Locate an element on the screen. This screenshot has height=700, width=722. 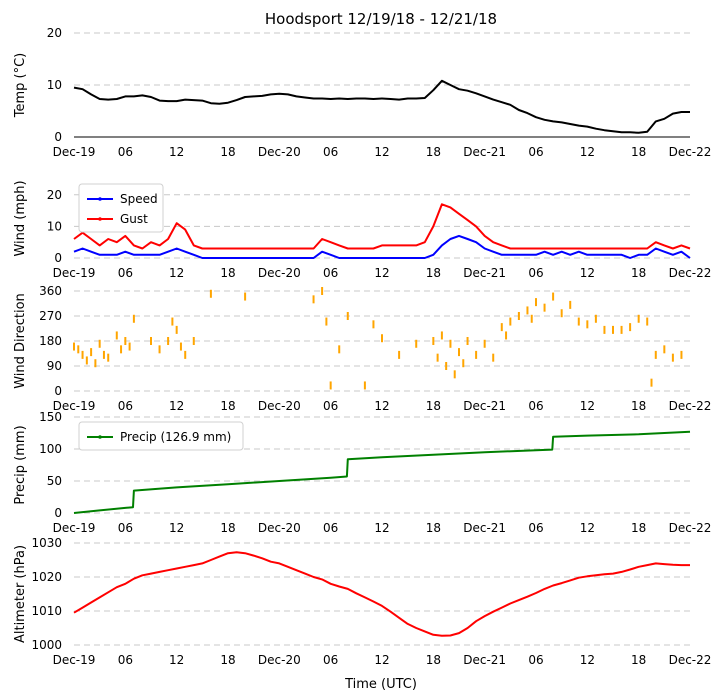
altimeter-x-tick-label: 06 is located at coordinates (125, 660).